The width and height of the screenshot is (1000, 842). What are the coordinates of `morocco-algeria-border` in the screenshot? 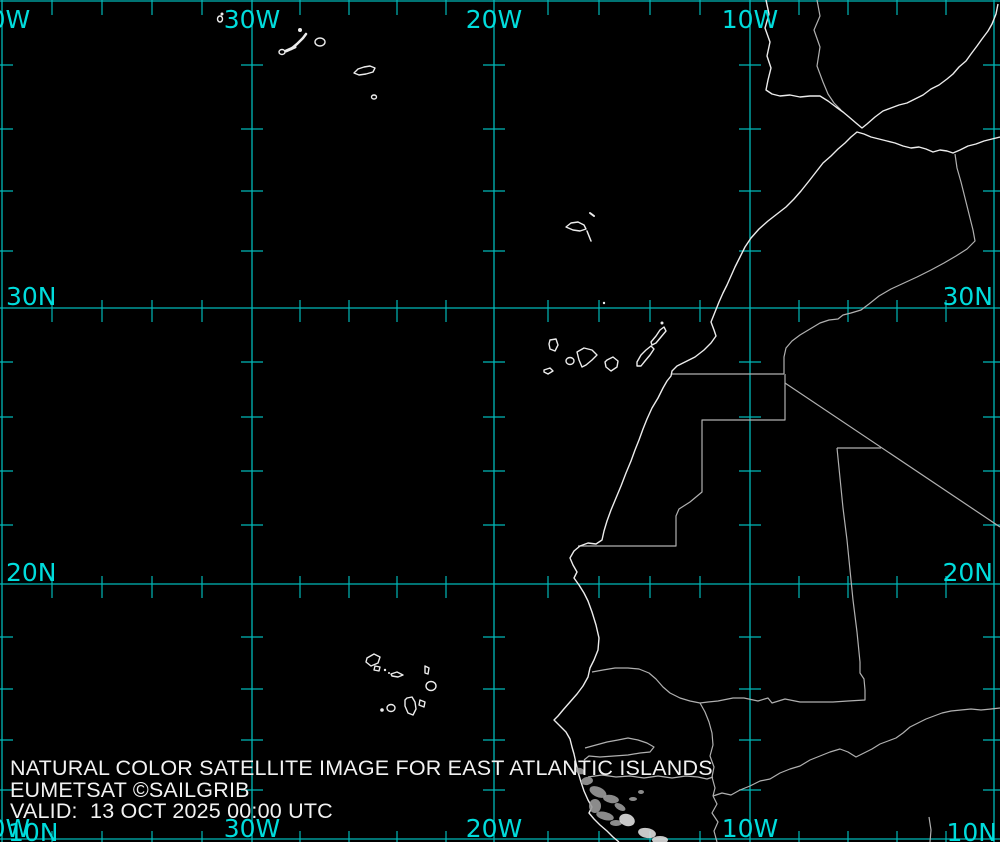 It's located at (879, 263).